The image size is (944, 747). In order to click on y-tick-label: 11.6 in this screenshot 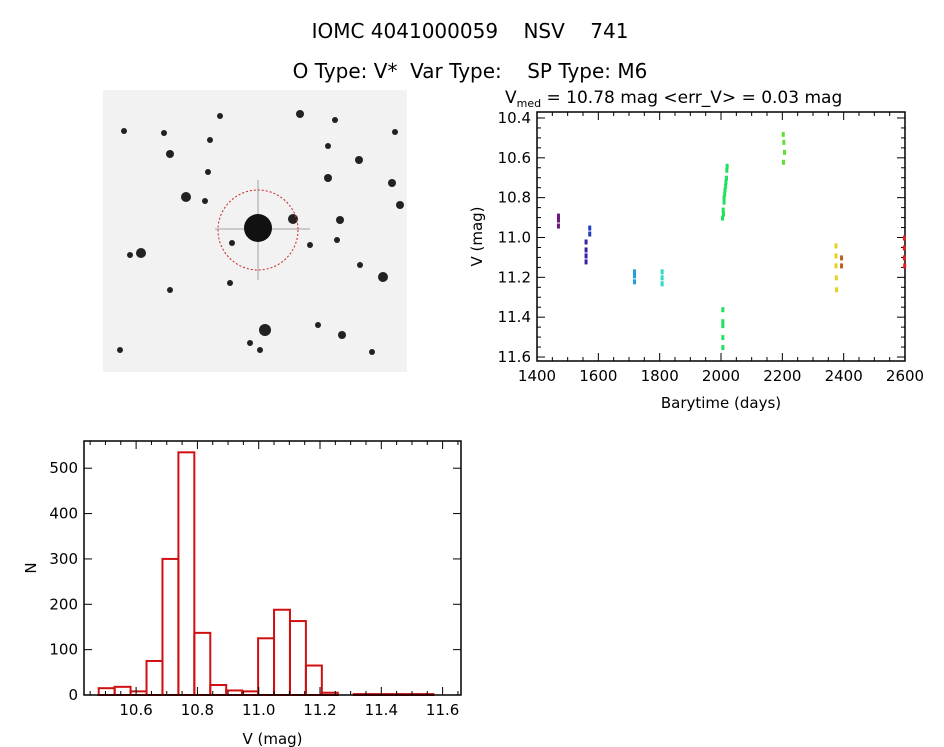, I will do `click(514, 357)`.